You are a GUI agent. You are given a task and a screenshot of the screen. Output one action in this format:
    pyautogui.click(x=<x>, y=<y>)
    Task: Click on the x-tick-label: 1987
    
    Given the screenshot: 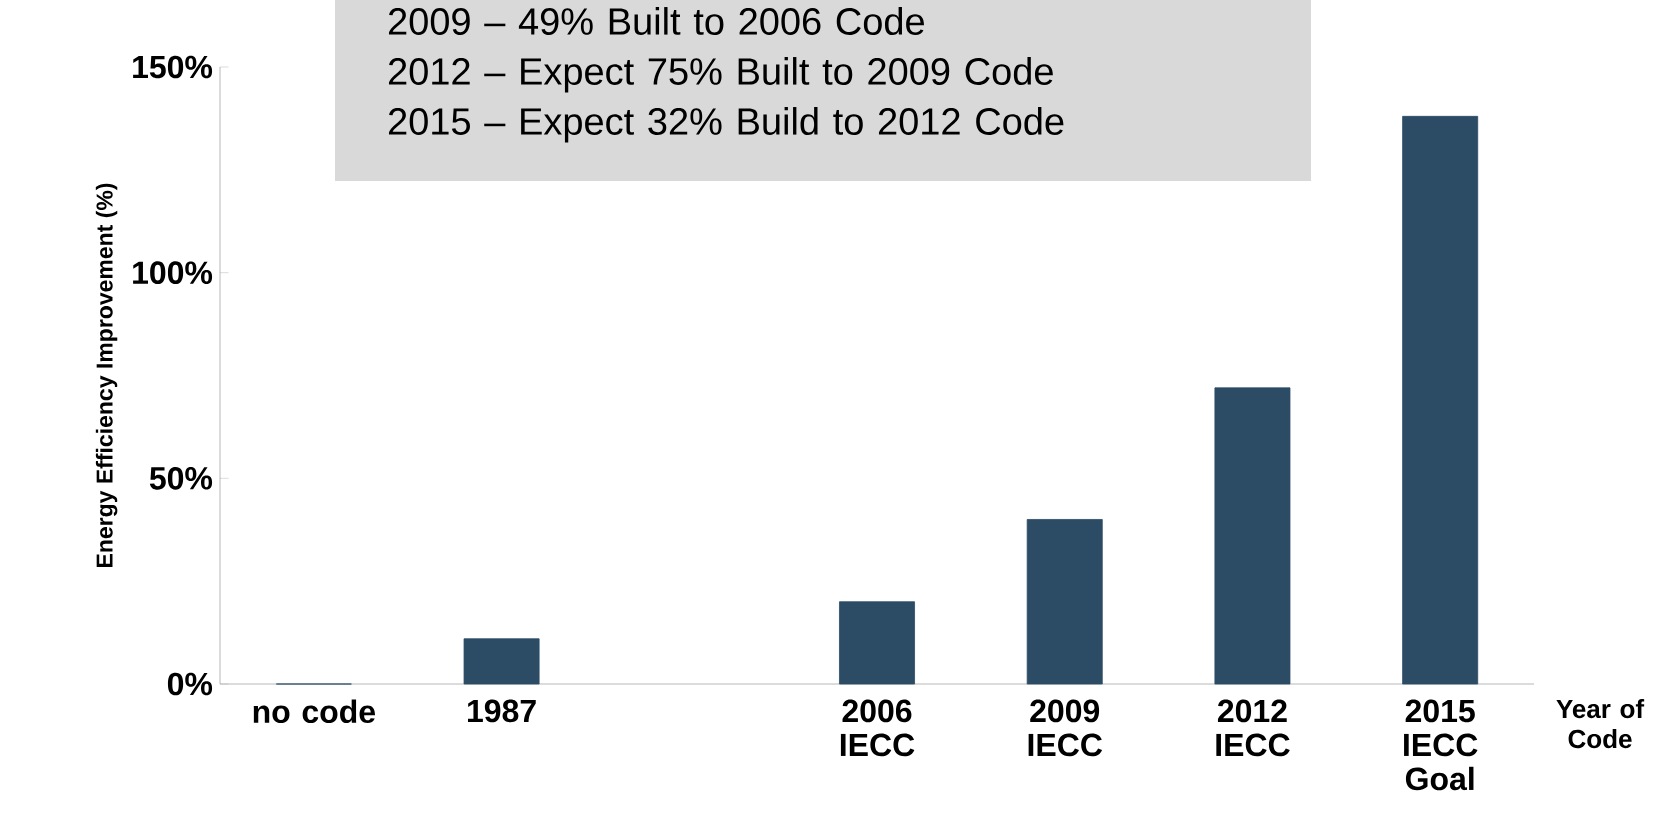 What is the action you would take?
    pyautogui.click(x=501, y=711)
    